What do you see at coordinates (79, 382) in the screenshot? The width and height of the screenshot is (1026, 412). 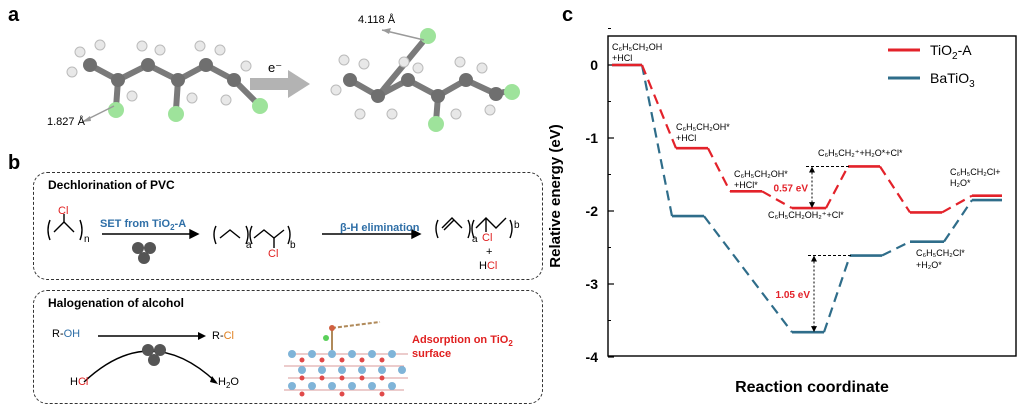 I see `hcl-reactant: HCl` at bounding box center [79, 382].